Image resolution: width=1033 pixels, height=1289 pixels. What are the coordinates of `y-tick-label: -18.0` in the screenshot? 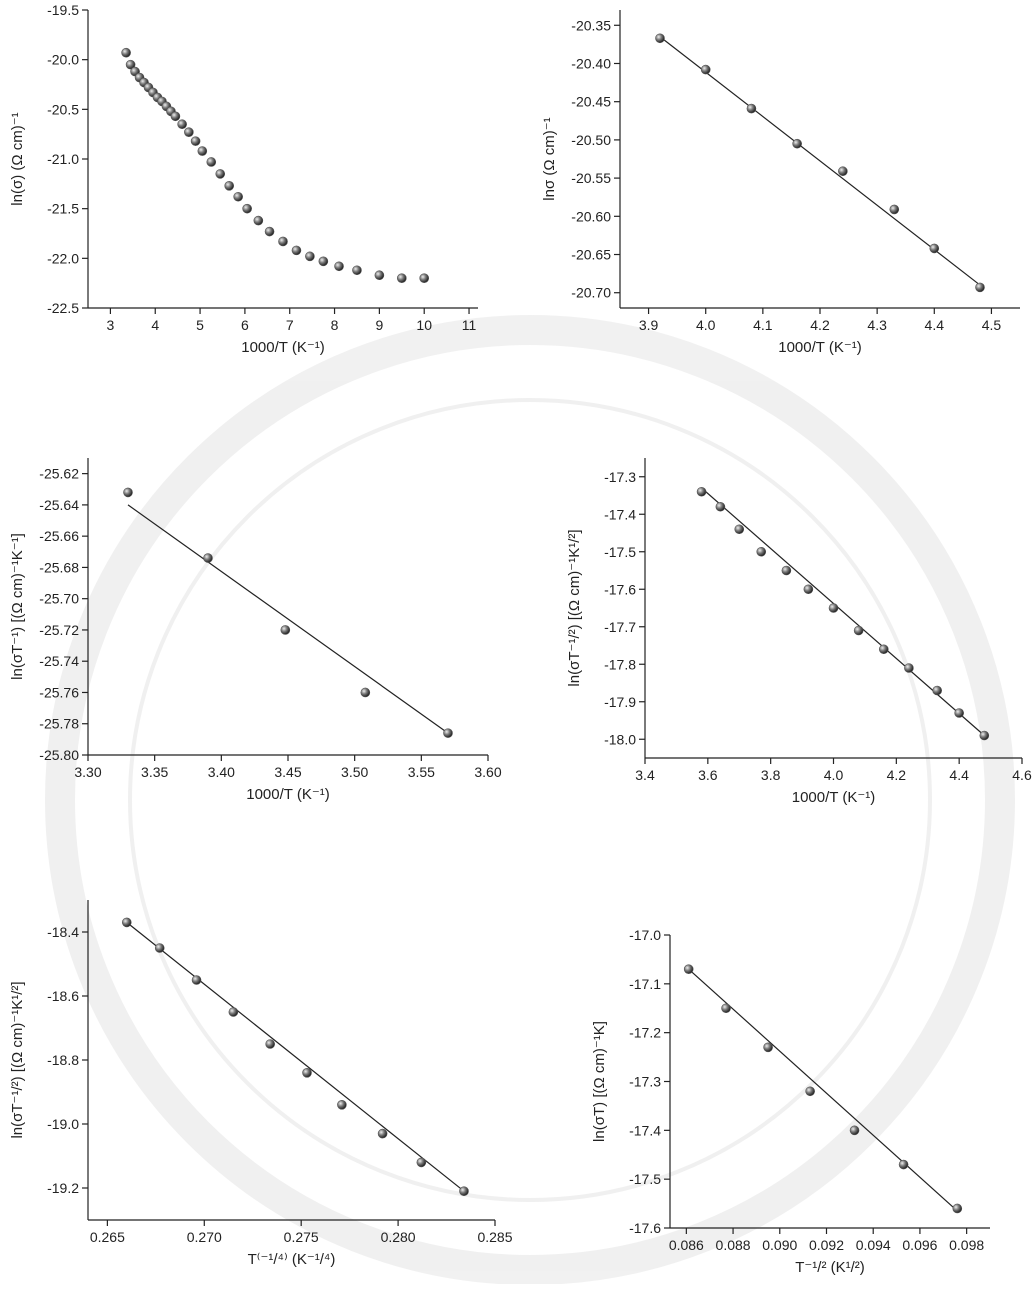 It's located at (620, 739).